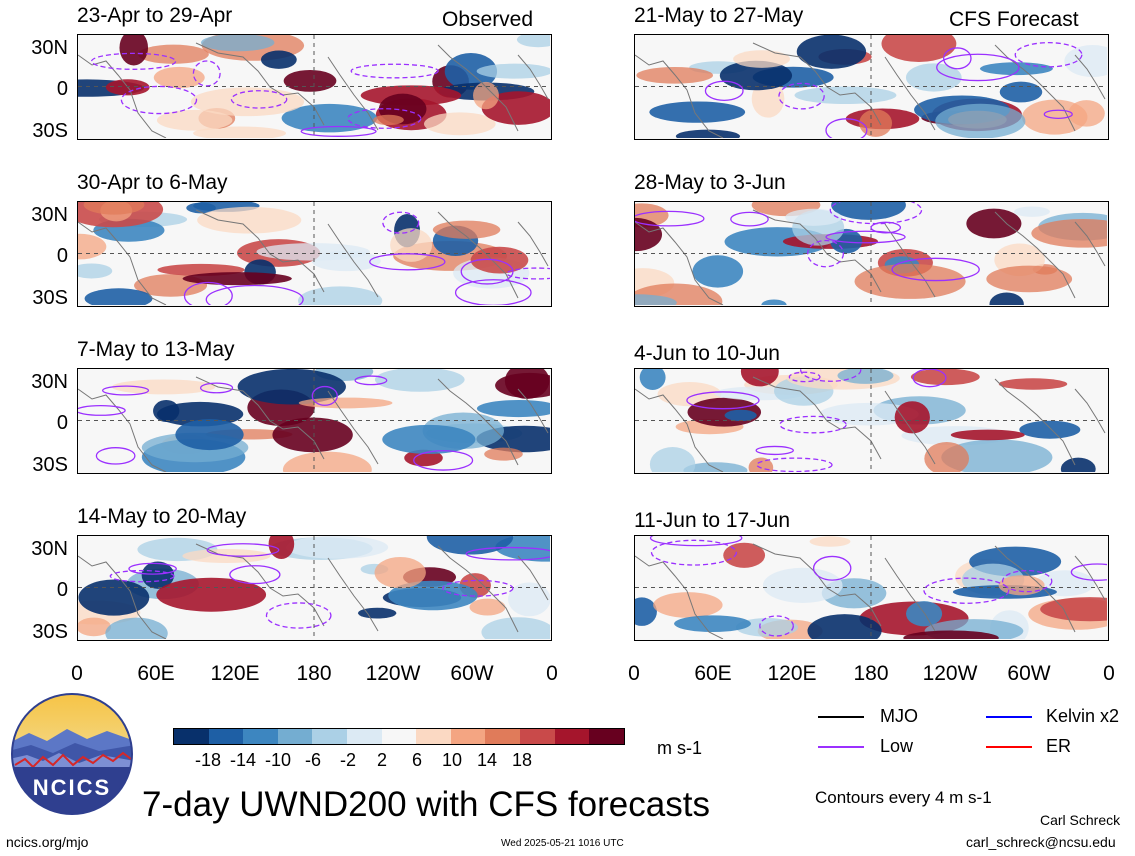 This screenshot has height=856, width=1135. I want to click on logo-text: NCICS, so click(72, 787).